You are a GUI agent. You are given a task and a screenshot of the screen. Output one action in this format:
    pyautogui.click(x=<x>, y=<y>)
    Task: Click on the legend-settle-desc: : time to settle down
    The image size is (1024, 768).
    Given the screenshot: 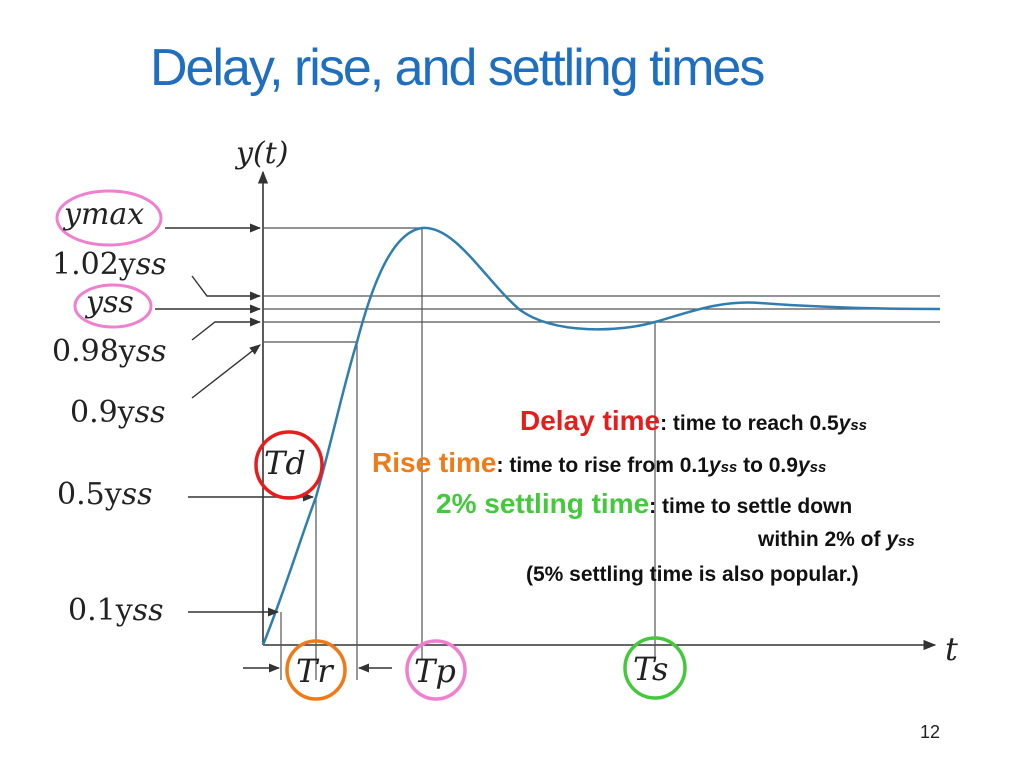 What is the action you would take?
    pyautogui.click(x=751, y=506)
    